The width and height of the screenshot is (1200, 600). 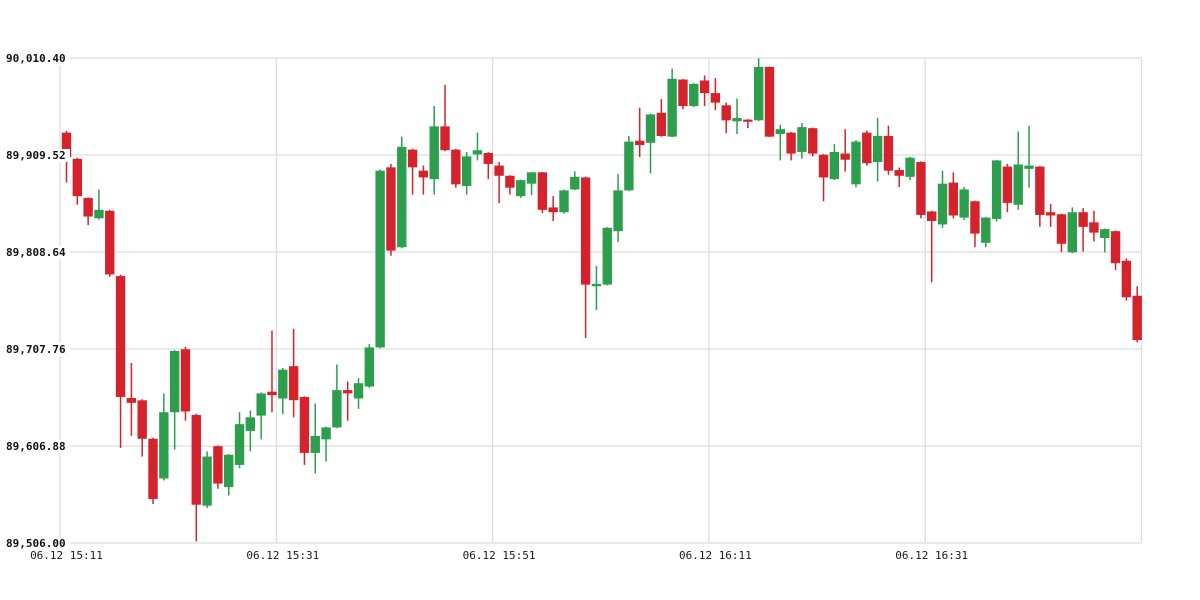 What do you see at coordinates (1094, 226) in the screenshot?
I see `candle-16:46` at bounding box center [1094, 226].